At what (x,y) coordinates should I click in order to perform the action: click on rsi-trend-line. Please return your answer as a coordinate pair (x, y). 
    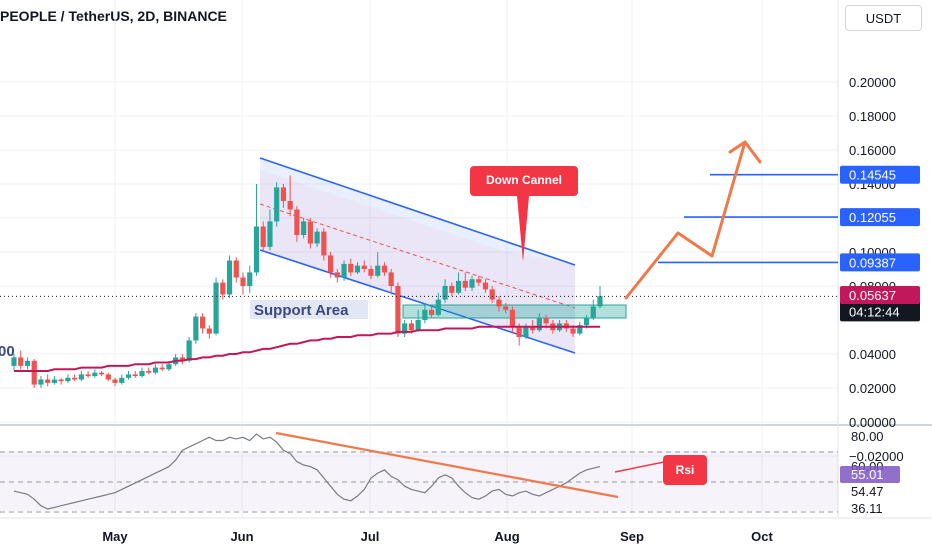
    Looking at the image, I should click on (447, 465).